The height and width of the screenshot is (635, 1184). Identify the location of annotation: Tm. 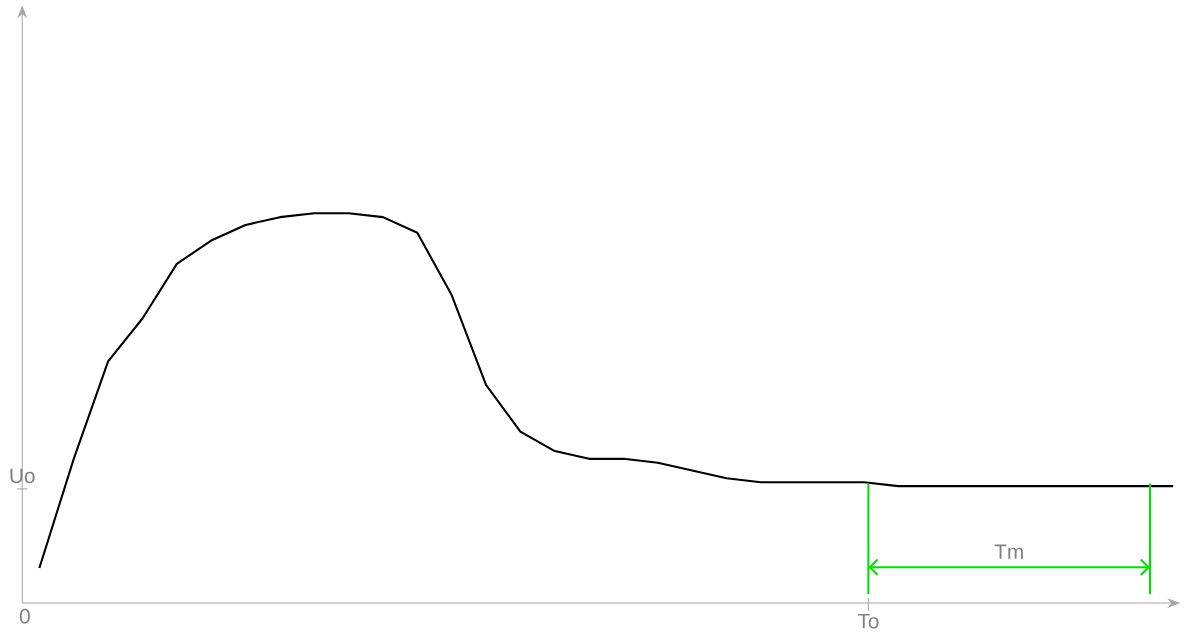
(1008, 551).